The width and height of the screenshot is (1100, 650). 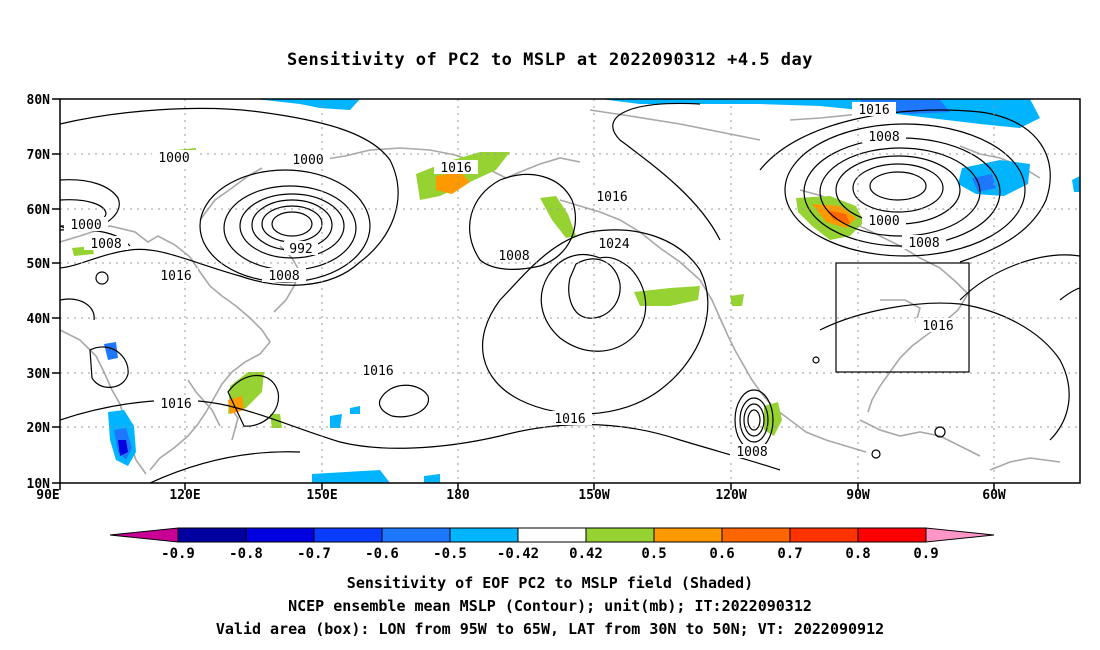 I want to click on lon-label: 150W, so click(x=593, y=495).